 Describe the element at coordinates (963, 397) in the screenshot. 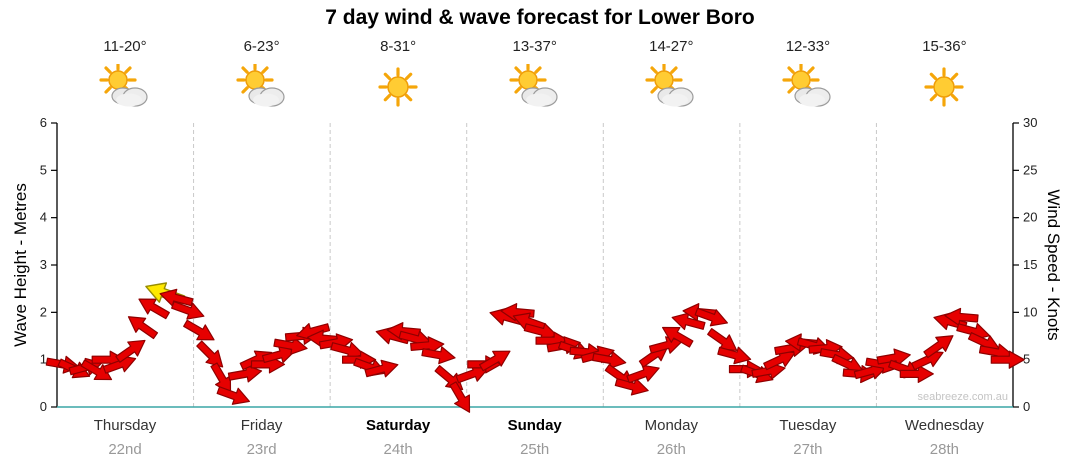

I see `watermark: seabreeze.com.au` at that location.